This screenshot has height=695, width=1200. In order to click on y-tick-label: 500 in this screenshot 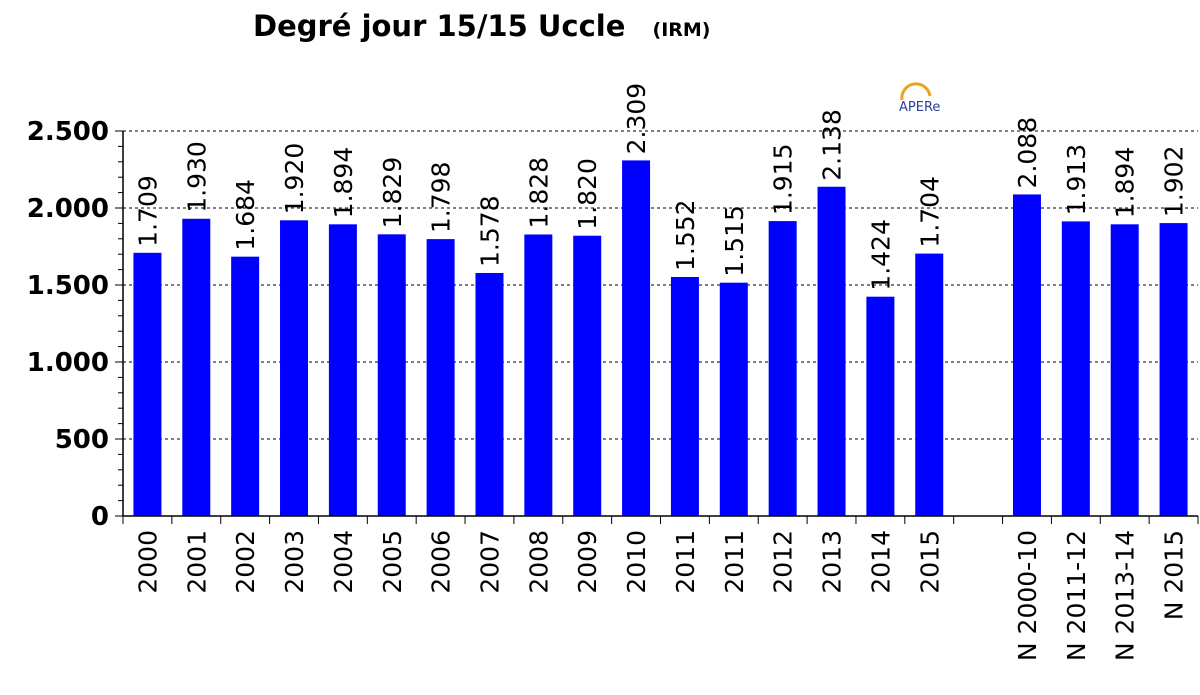, I will do `click(82, 440)`.